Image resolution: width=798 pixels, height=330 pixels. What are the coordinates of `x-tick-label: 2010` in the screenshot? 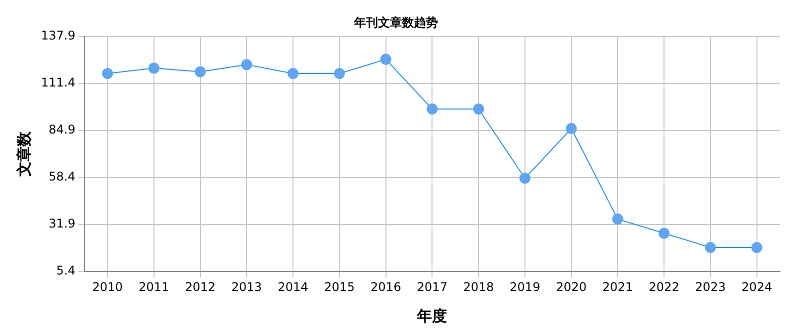 It's located at (107, 287).